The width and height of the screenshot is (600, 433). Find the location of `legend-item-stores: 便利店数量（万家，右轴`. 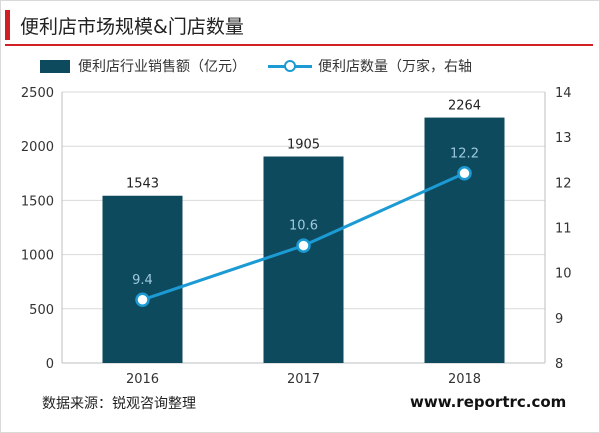

legend-item-stores: 便利店数量（万家，右轴 is located at coordinates (370, 66).